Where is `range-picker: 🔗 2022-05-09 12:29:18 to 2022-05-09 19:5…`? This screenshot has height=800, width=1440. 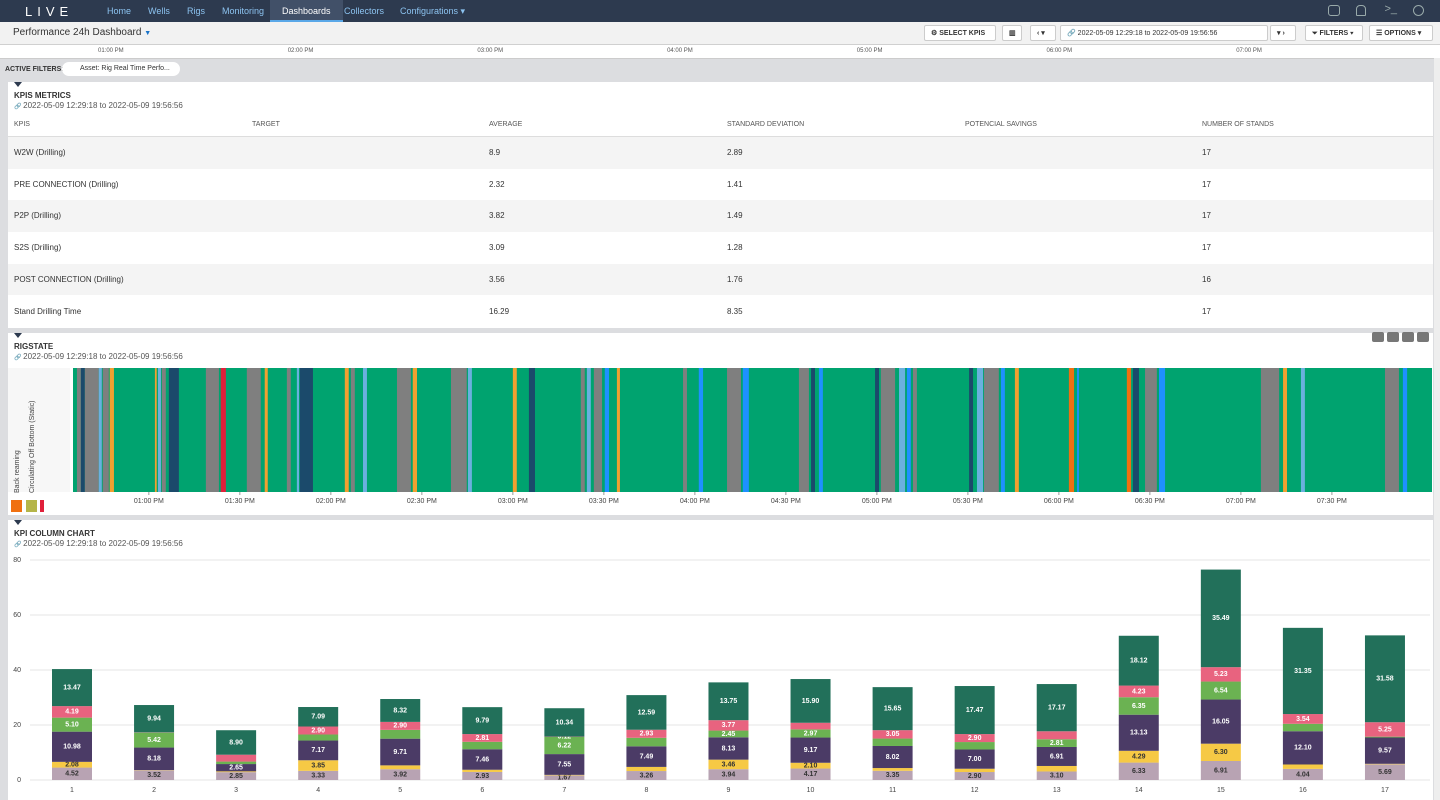
range-picker: 🔗 2022-05-09 12:29:18 to 2022-05-09 19:5… is located at coordinates (1164, 33).